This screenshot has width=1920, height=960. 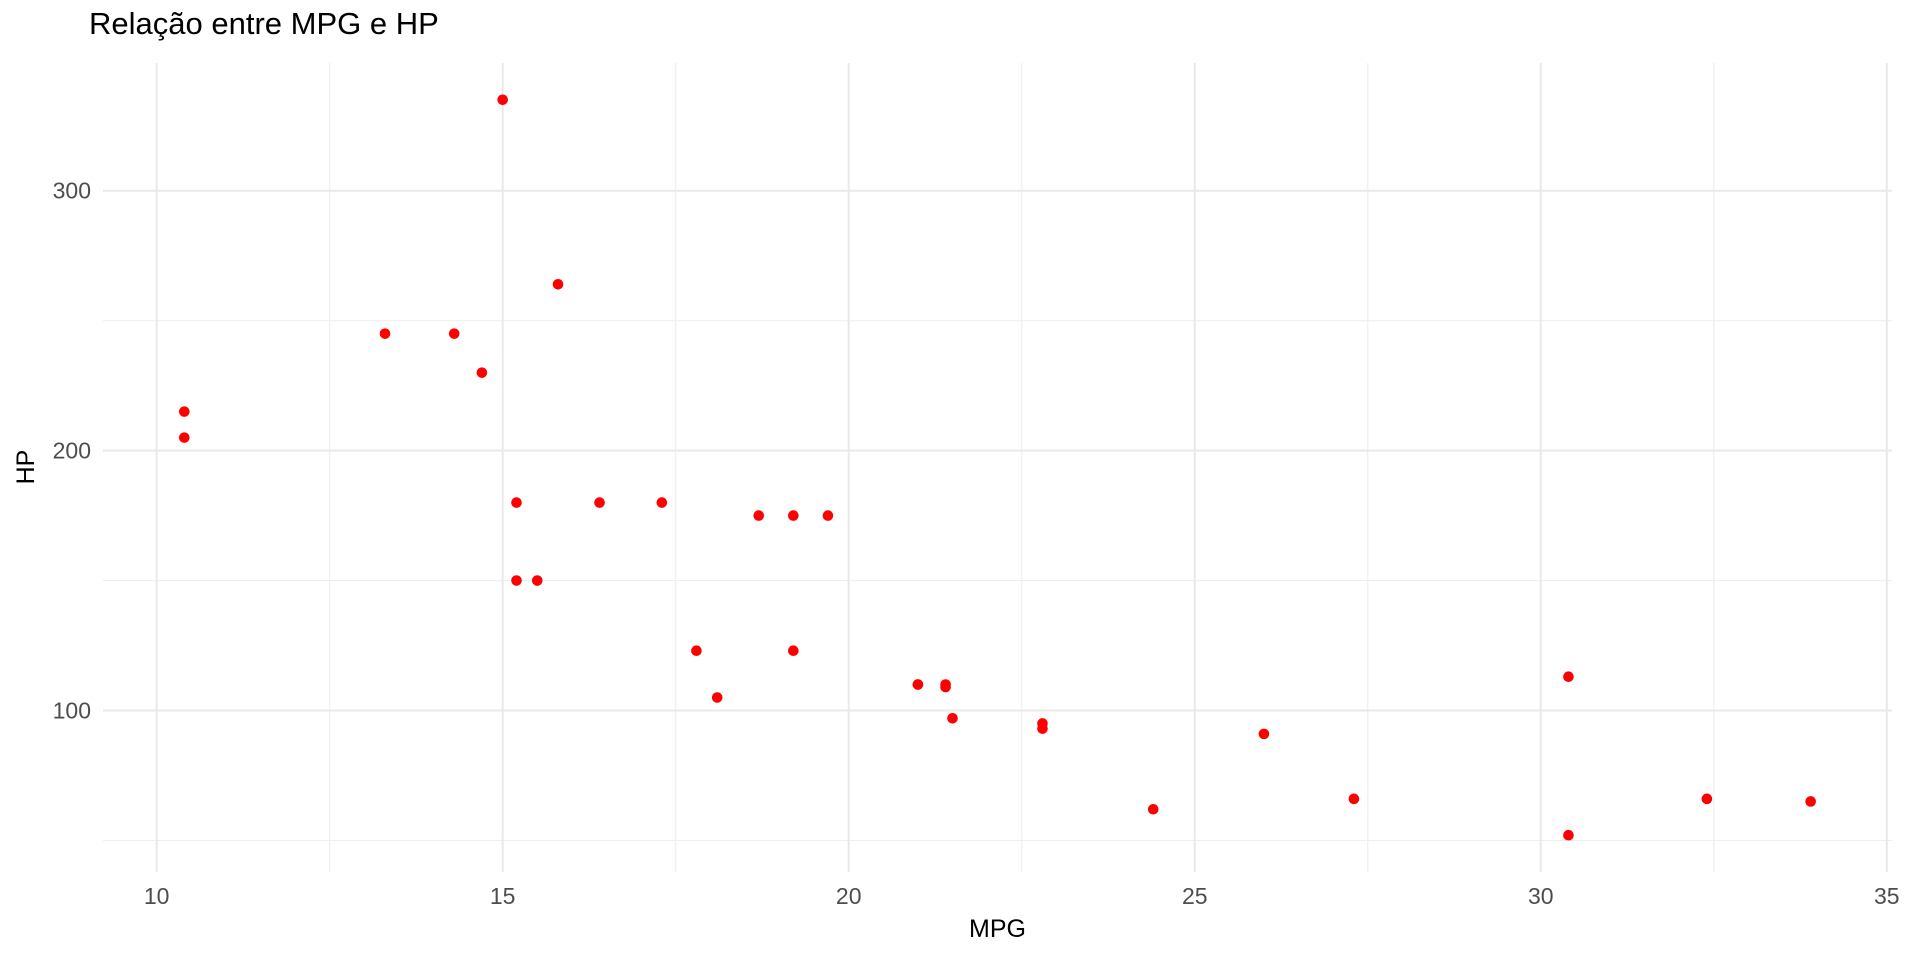 I want to click on y-axis-title: HP, so click(x=26, y=467).